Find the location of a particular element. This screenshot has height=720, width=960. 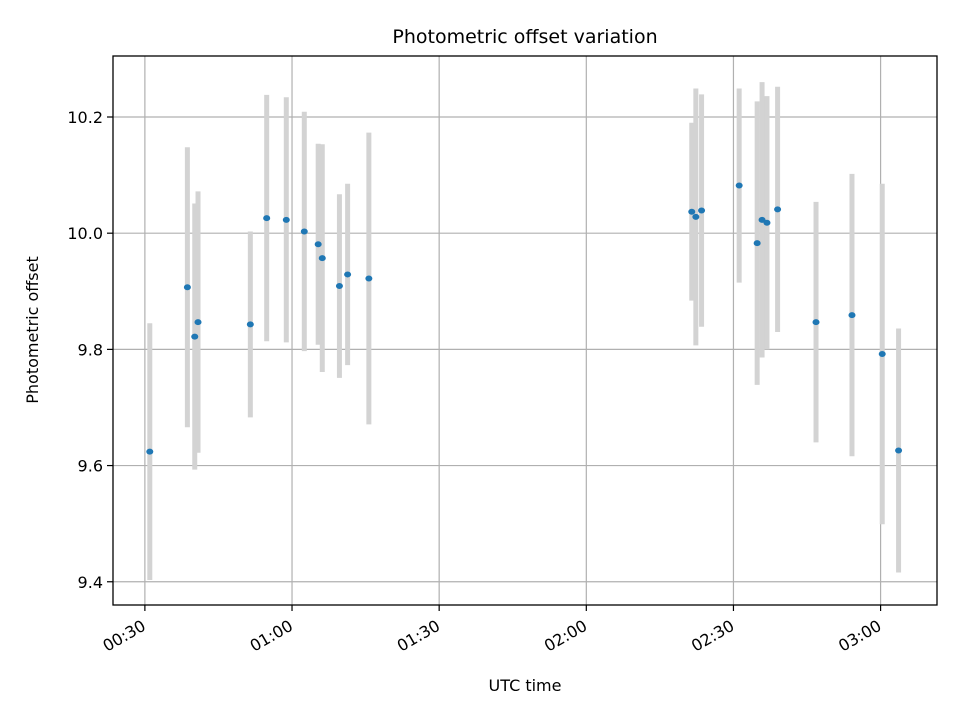

y-tick-label: 10.0 is located at coordinates (85, 233).